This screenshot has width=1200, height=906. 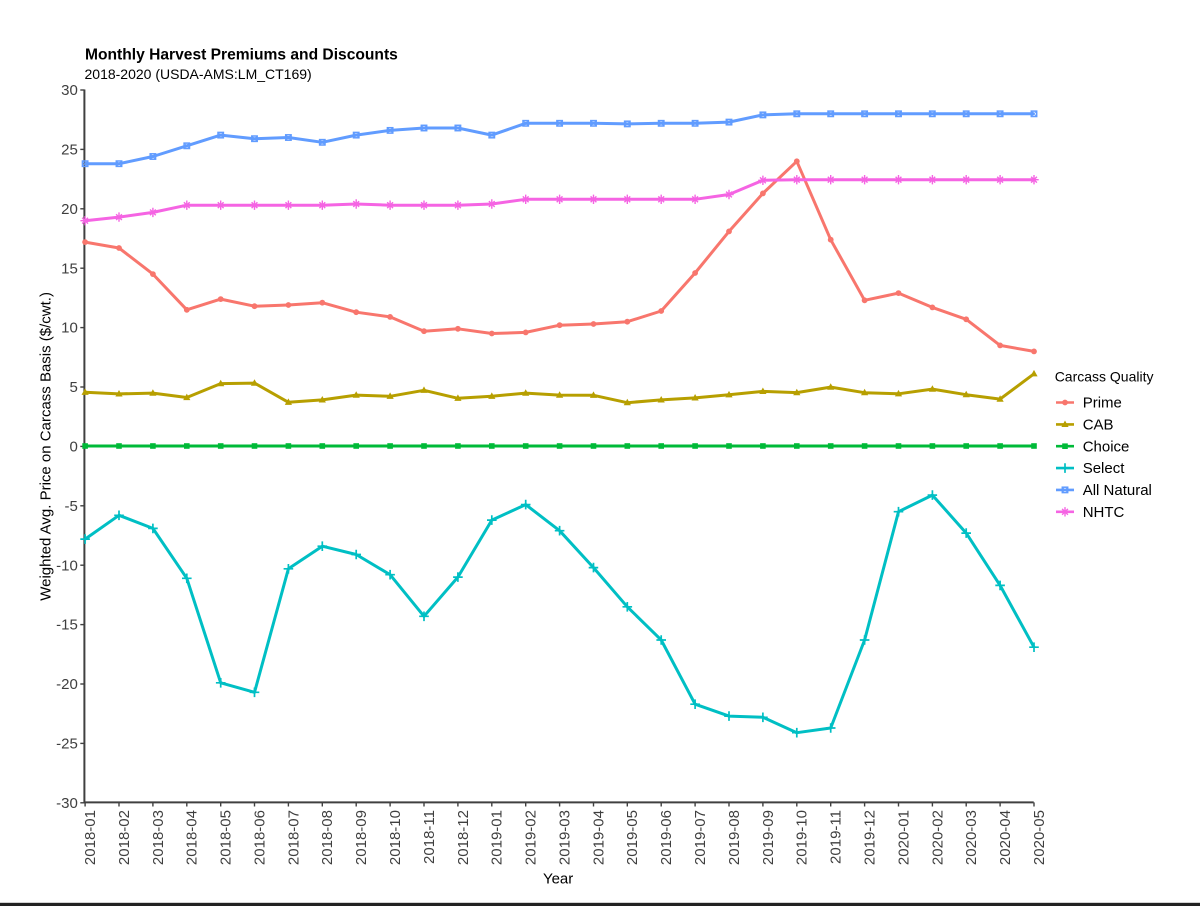 What do you see at coordinates (429, 837) in the screenshot?
I see `svg-text: 2018-11` at bounding box center [429, 837].